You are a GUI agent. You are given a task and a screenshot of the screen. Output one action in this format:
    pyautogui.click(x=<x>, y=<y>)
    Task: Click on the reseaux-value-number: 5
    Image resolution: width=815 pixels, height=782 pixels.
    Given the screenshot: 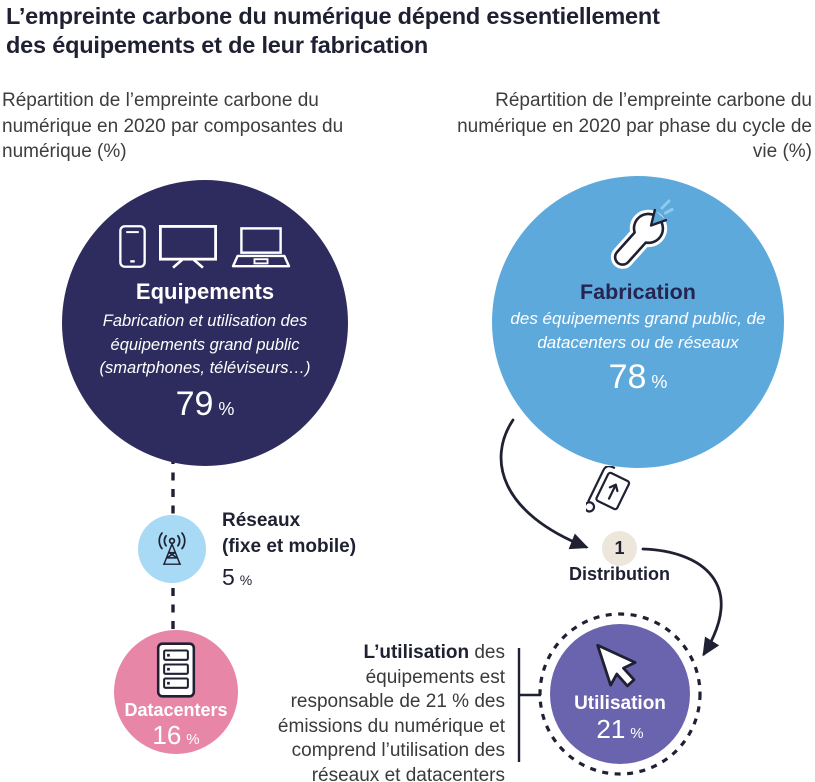 What is the action you would take?
    pyautogui.click(x=228, y=577)
    